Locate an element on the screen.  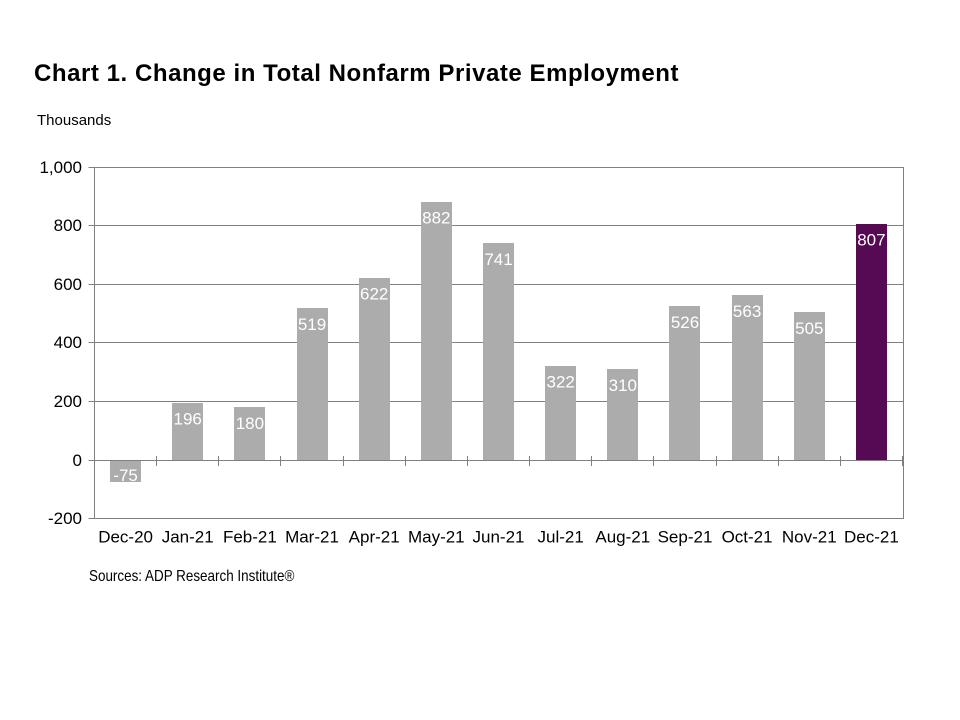
svg-text: 563 is located at coordinates (747, 311).